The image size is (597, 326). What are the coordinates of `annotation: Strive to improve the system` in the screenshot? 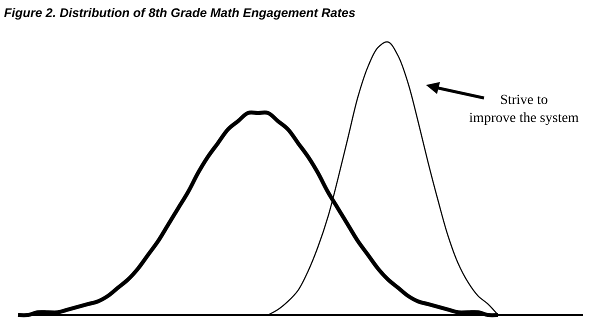 It's located at (524, 109).